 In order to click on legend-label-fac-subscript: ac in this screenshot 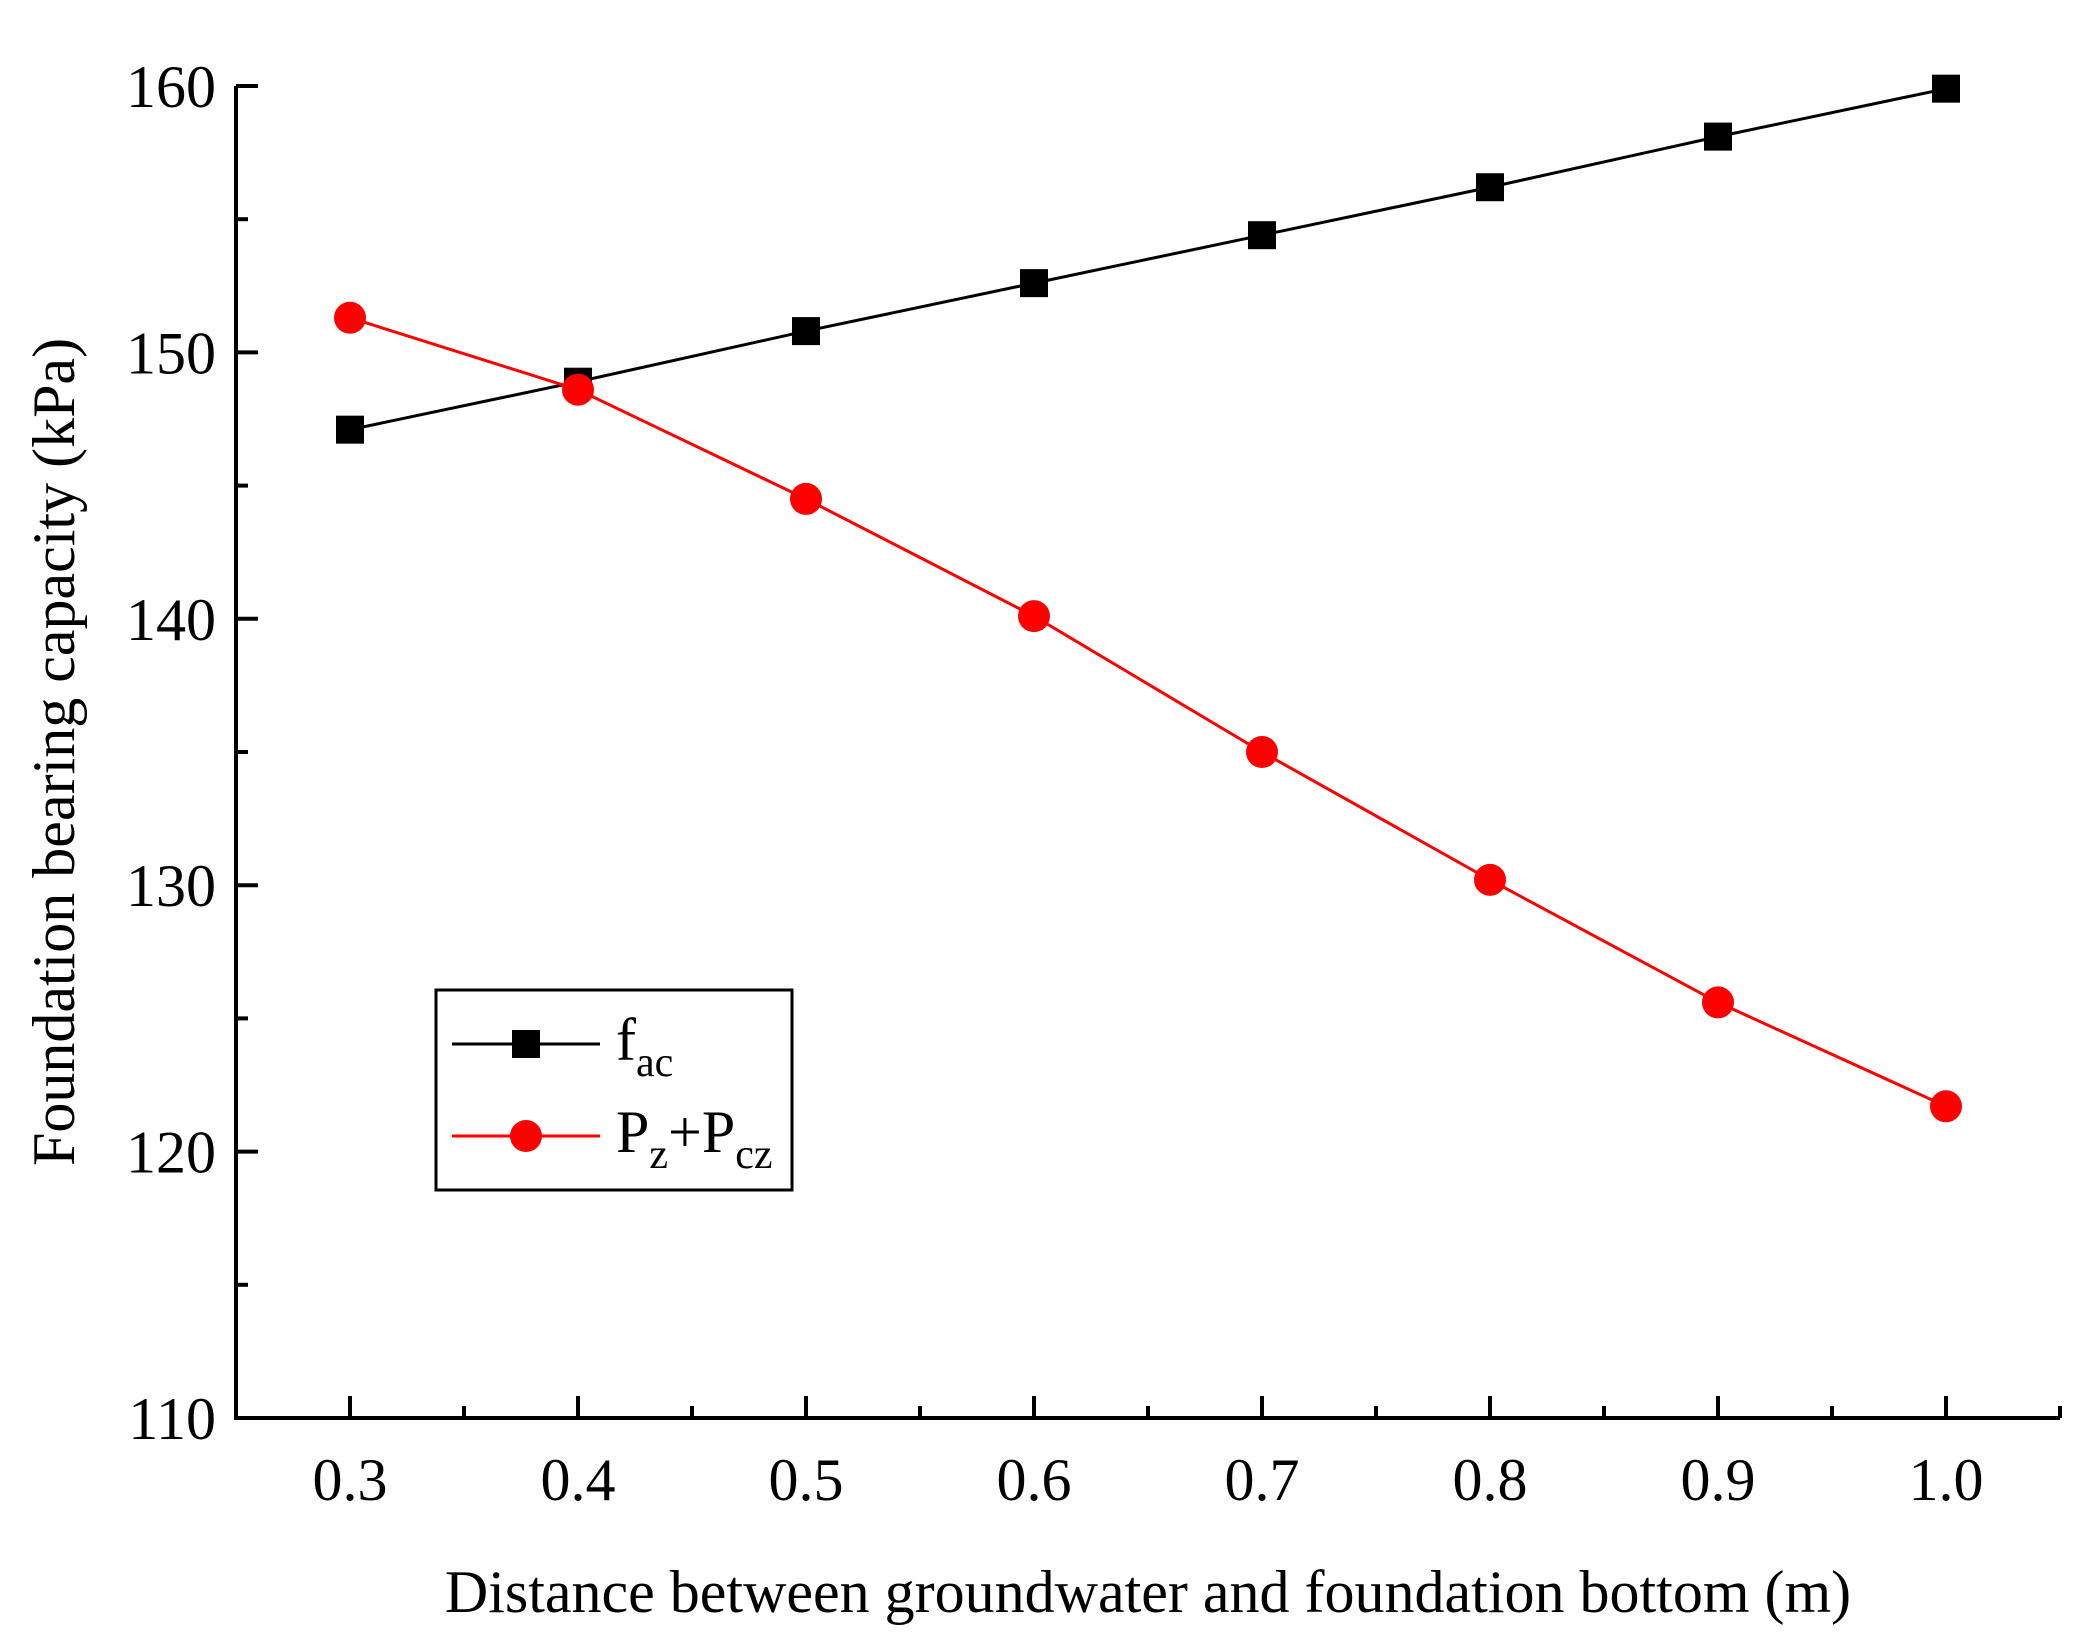, I will do `click(654, 1063)`.